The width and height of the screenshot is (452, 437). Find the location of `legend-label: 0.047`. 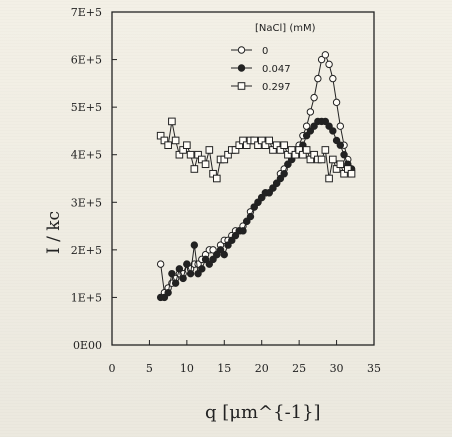

legend-label: 0.047 is located at coordinates (276, 69).